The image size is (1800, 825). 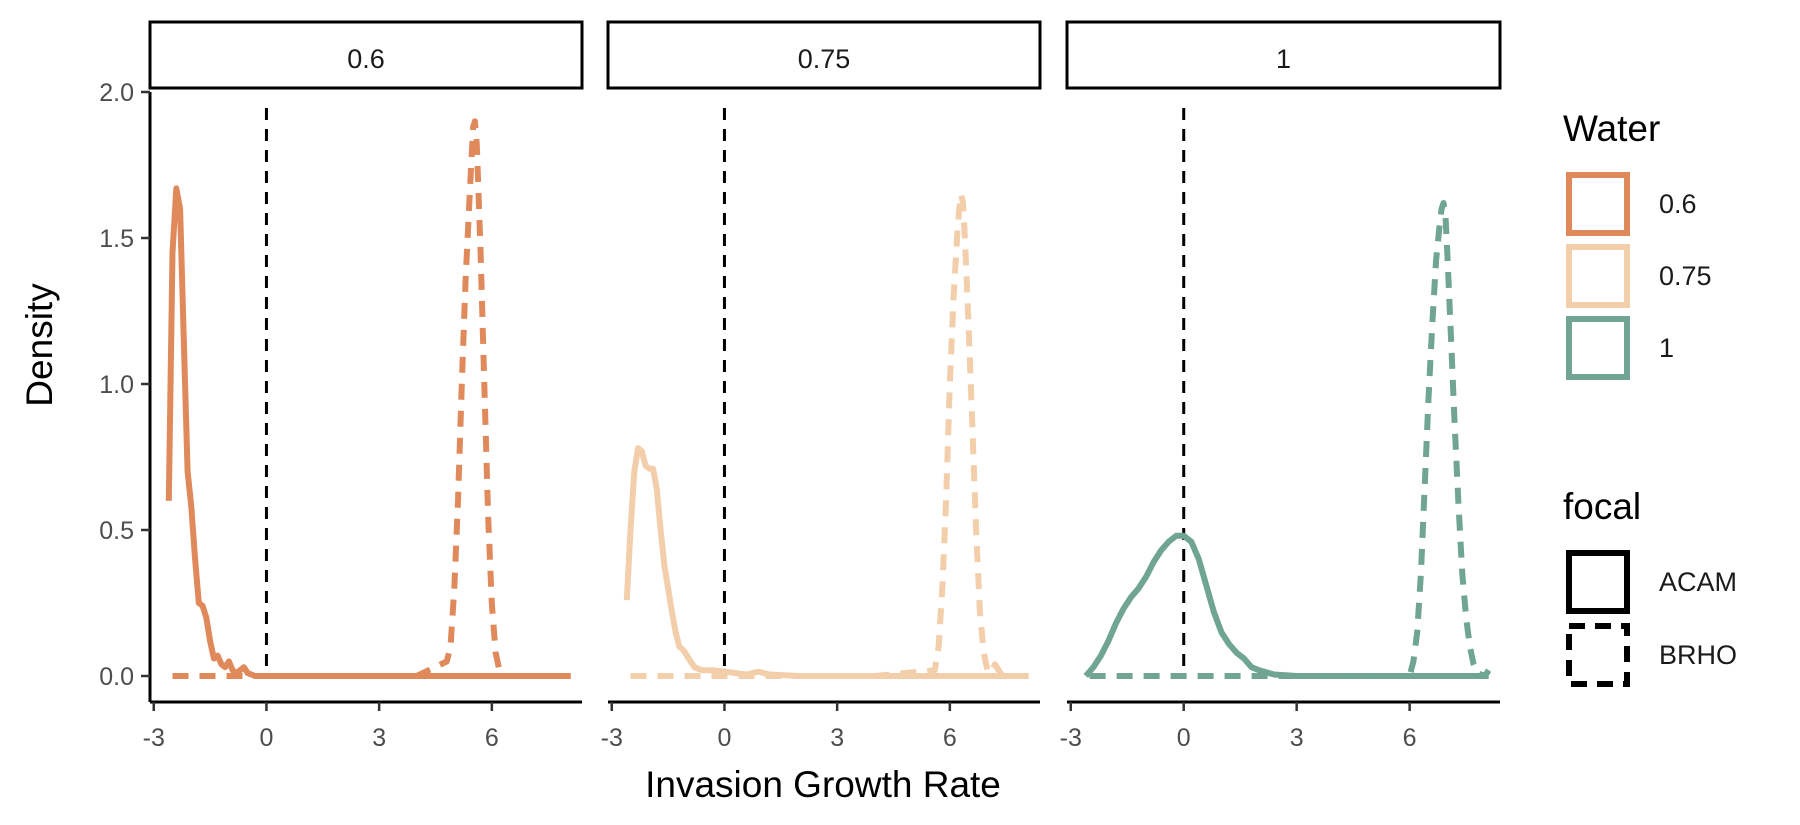 I want to click on legend: Water 0.6 0.75 1 focal ACAM BRHO, so click(x=1650, y=397).